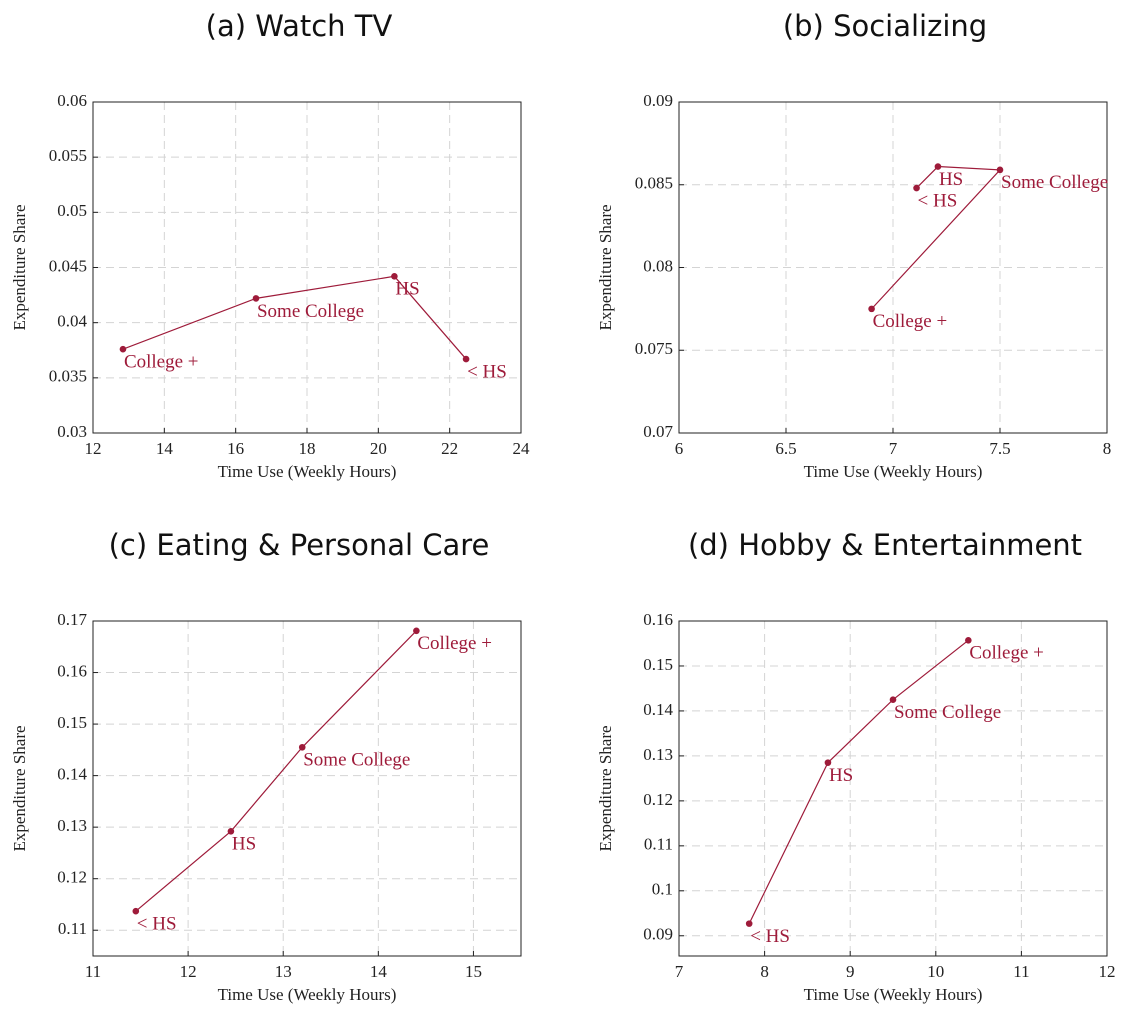 The height and width of the screenshot is (1015, 1133). I want to click on subplot-title: (a) Watch TV, so click(299, 26).